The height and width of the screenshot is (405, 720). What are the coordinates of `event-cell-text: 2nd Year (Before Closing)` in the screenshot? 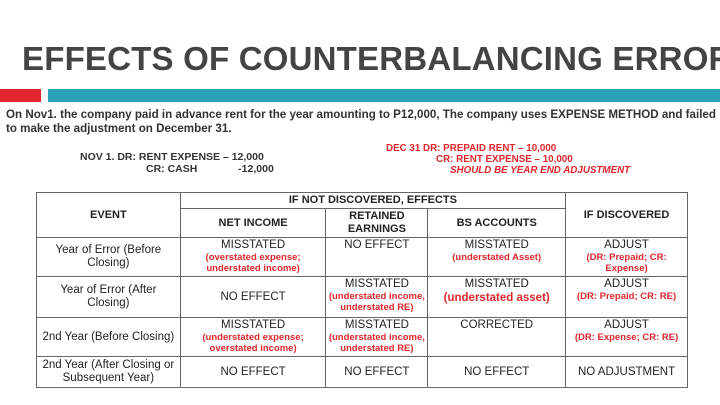 It's located at (108, 336).